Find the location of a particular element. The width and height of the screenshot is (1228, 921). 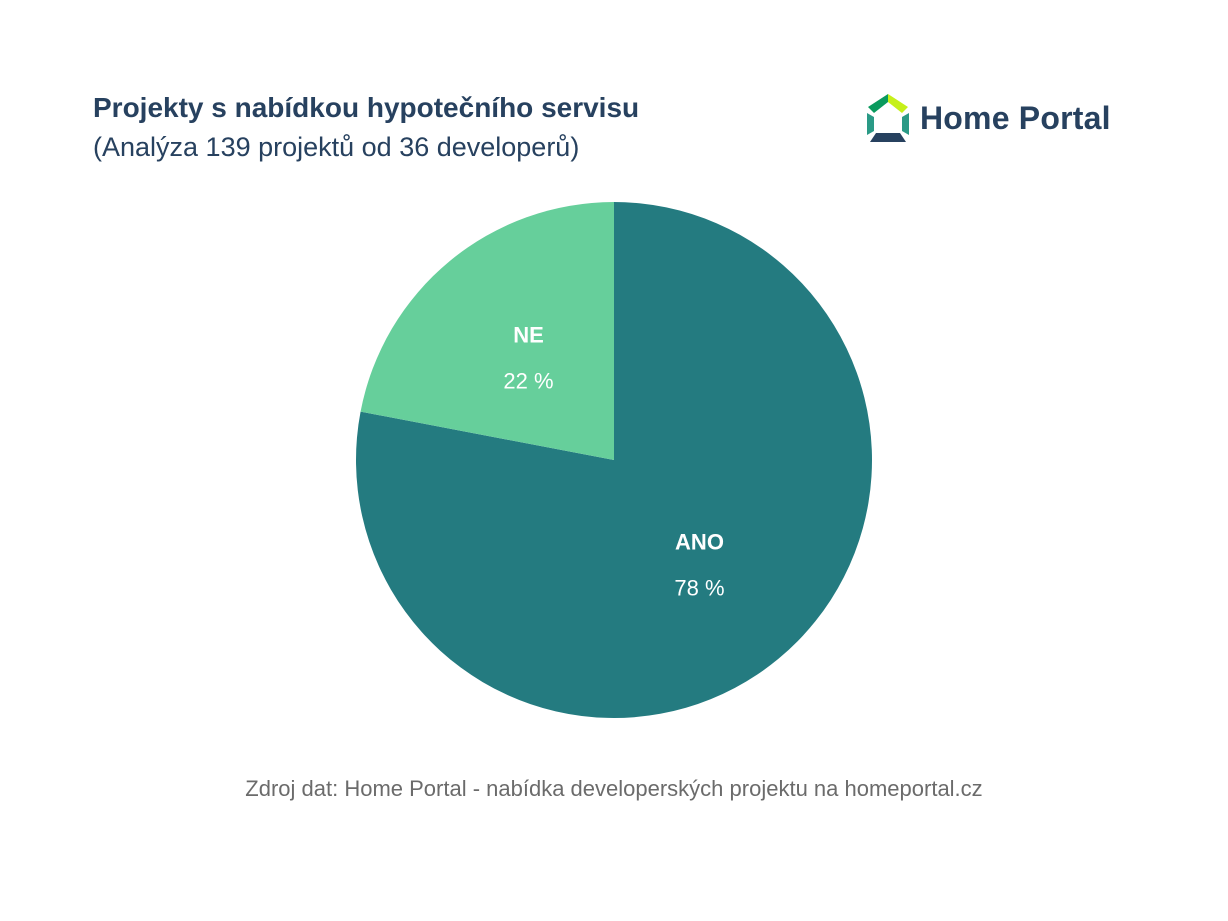

slice-label-ne: NE is located at coordinates (528, 335).